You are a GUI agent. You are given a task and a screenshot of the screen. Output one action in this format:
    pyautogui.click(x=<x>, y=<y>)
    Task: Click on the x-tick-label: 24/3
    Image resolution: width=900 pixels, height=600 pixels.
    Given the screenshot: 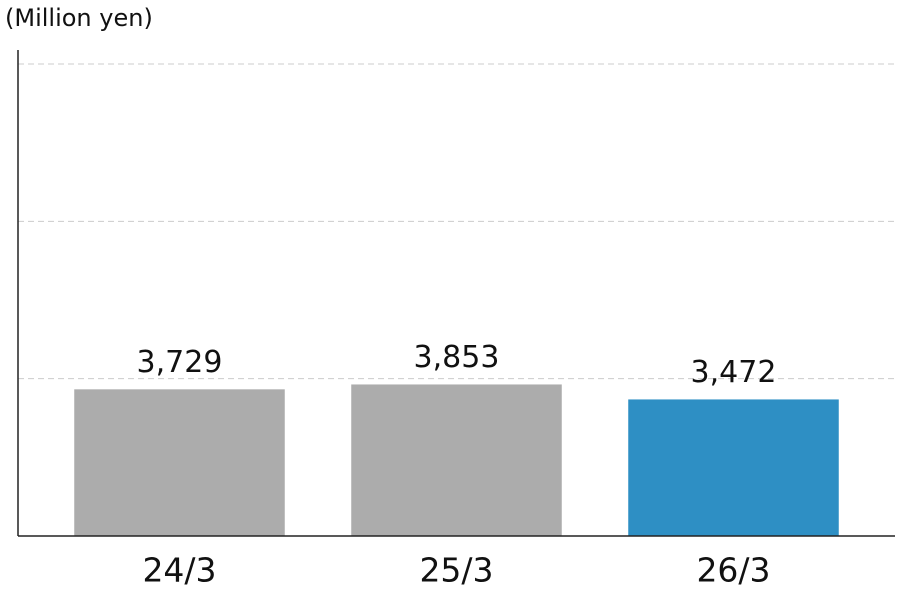 What is the action you would take?
    pyautogui.click(x=179, y=570)
    